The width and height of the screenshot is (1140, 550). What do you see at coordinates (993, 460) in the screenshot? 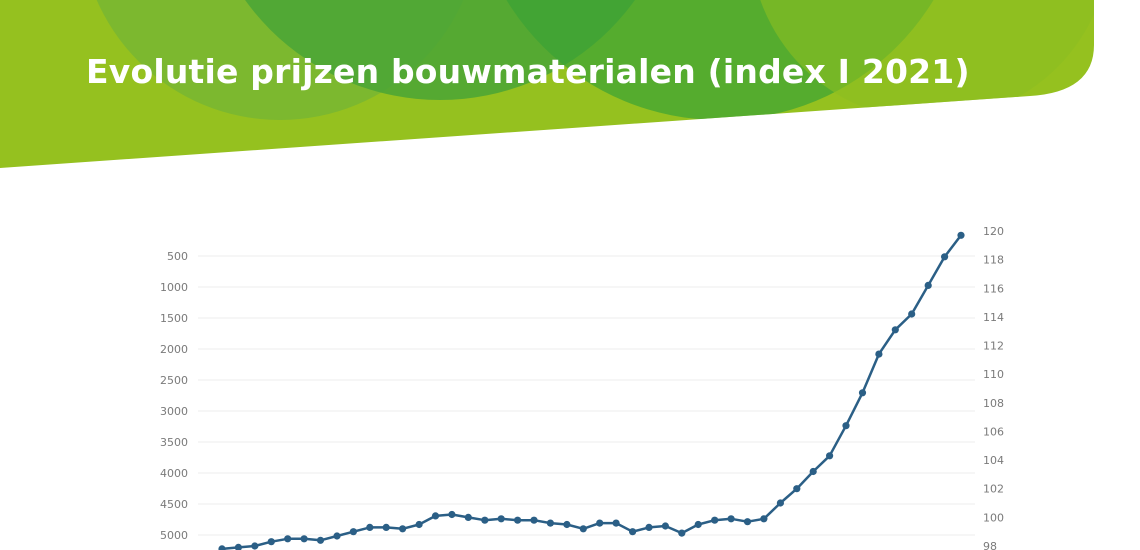
I see `right-tick-label: 104` at bounding box center [993, 460].